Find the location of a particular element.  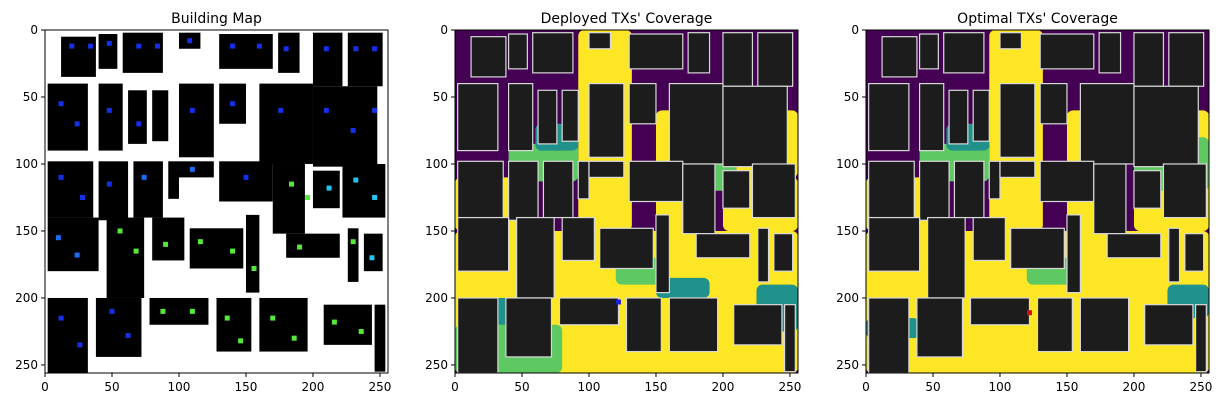

y-tick-label: 50 is located at coordinates (30, 97).